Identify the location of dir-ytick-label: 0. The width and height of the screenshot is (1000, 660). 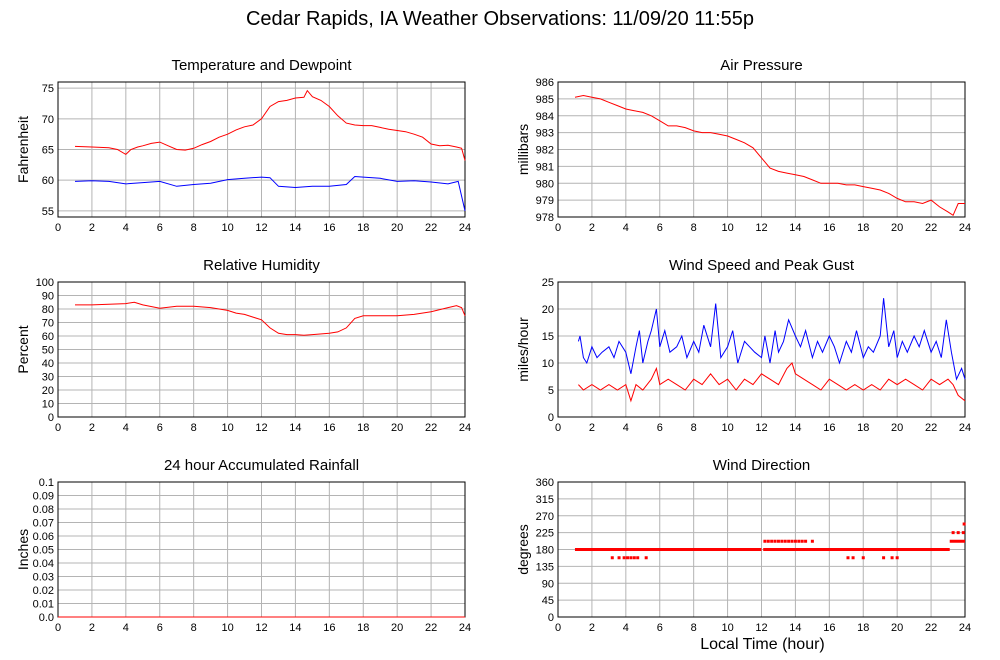
(551, 618).